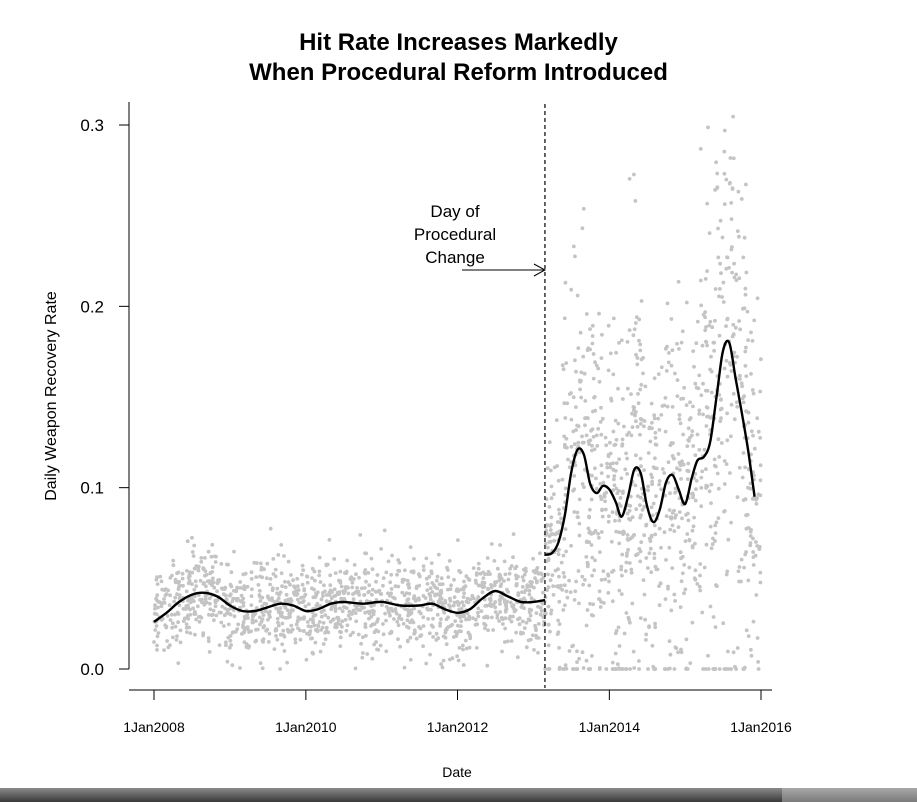 Image resolution: width=917 pixels, height=802 pixels. What do you see at coordinates (458, 795) in the screenshot?
I see `window-bottom-bar` at bounding box center [458, 795].